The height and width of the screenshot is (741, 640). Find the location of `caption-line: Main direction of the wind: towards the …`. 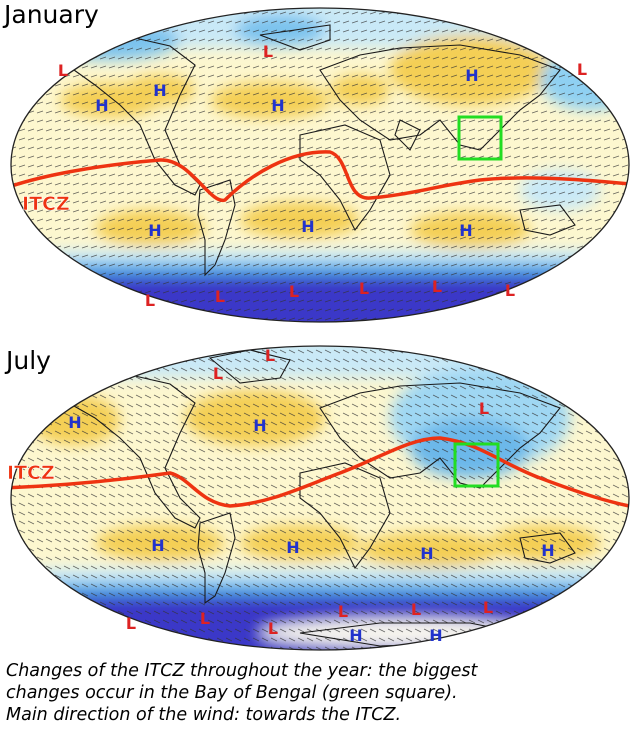

caption-line: Main direction of the wind: towards the … is located at coordinates (204, 715).